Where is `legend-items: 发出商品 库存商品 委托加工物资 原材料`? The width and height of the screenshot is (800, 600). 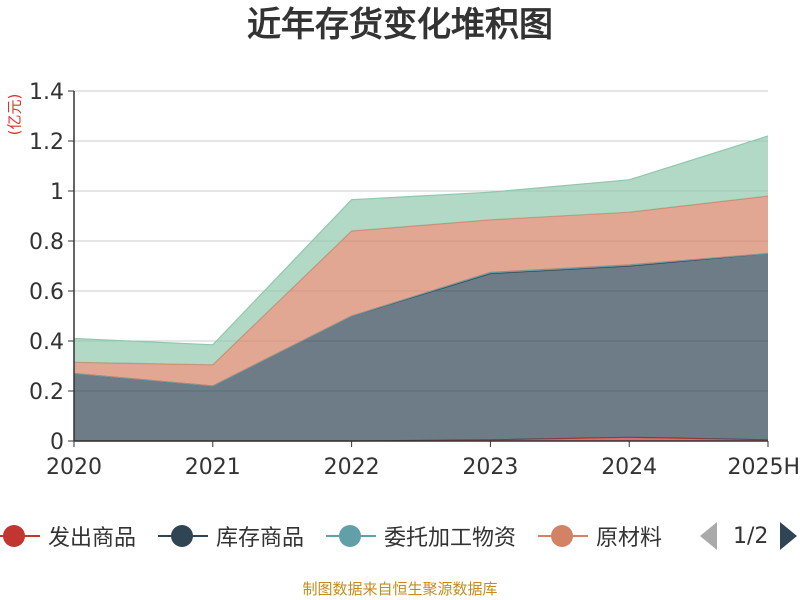
legend-items: 发出商品 库存商品 委托加工物资 原材料 is located at coordinates (342, 536).